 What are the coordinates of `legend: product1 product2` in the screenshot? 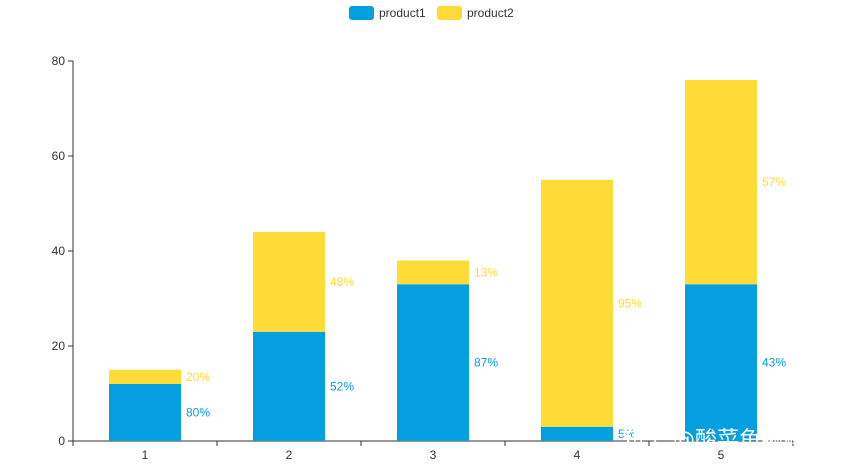 It's located at (431, 13).